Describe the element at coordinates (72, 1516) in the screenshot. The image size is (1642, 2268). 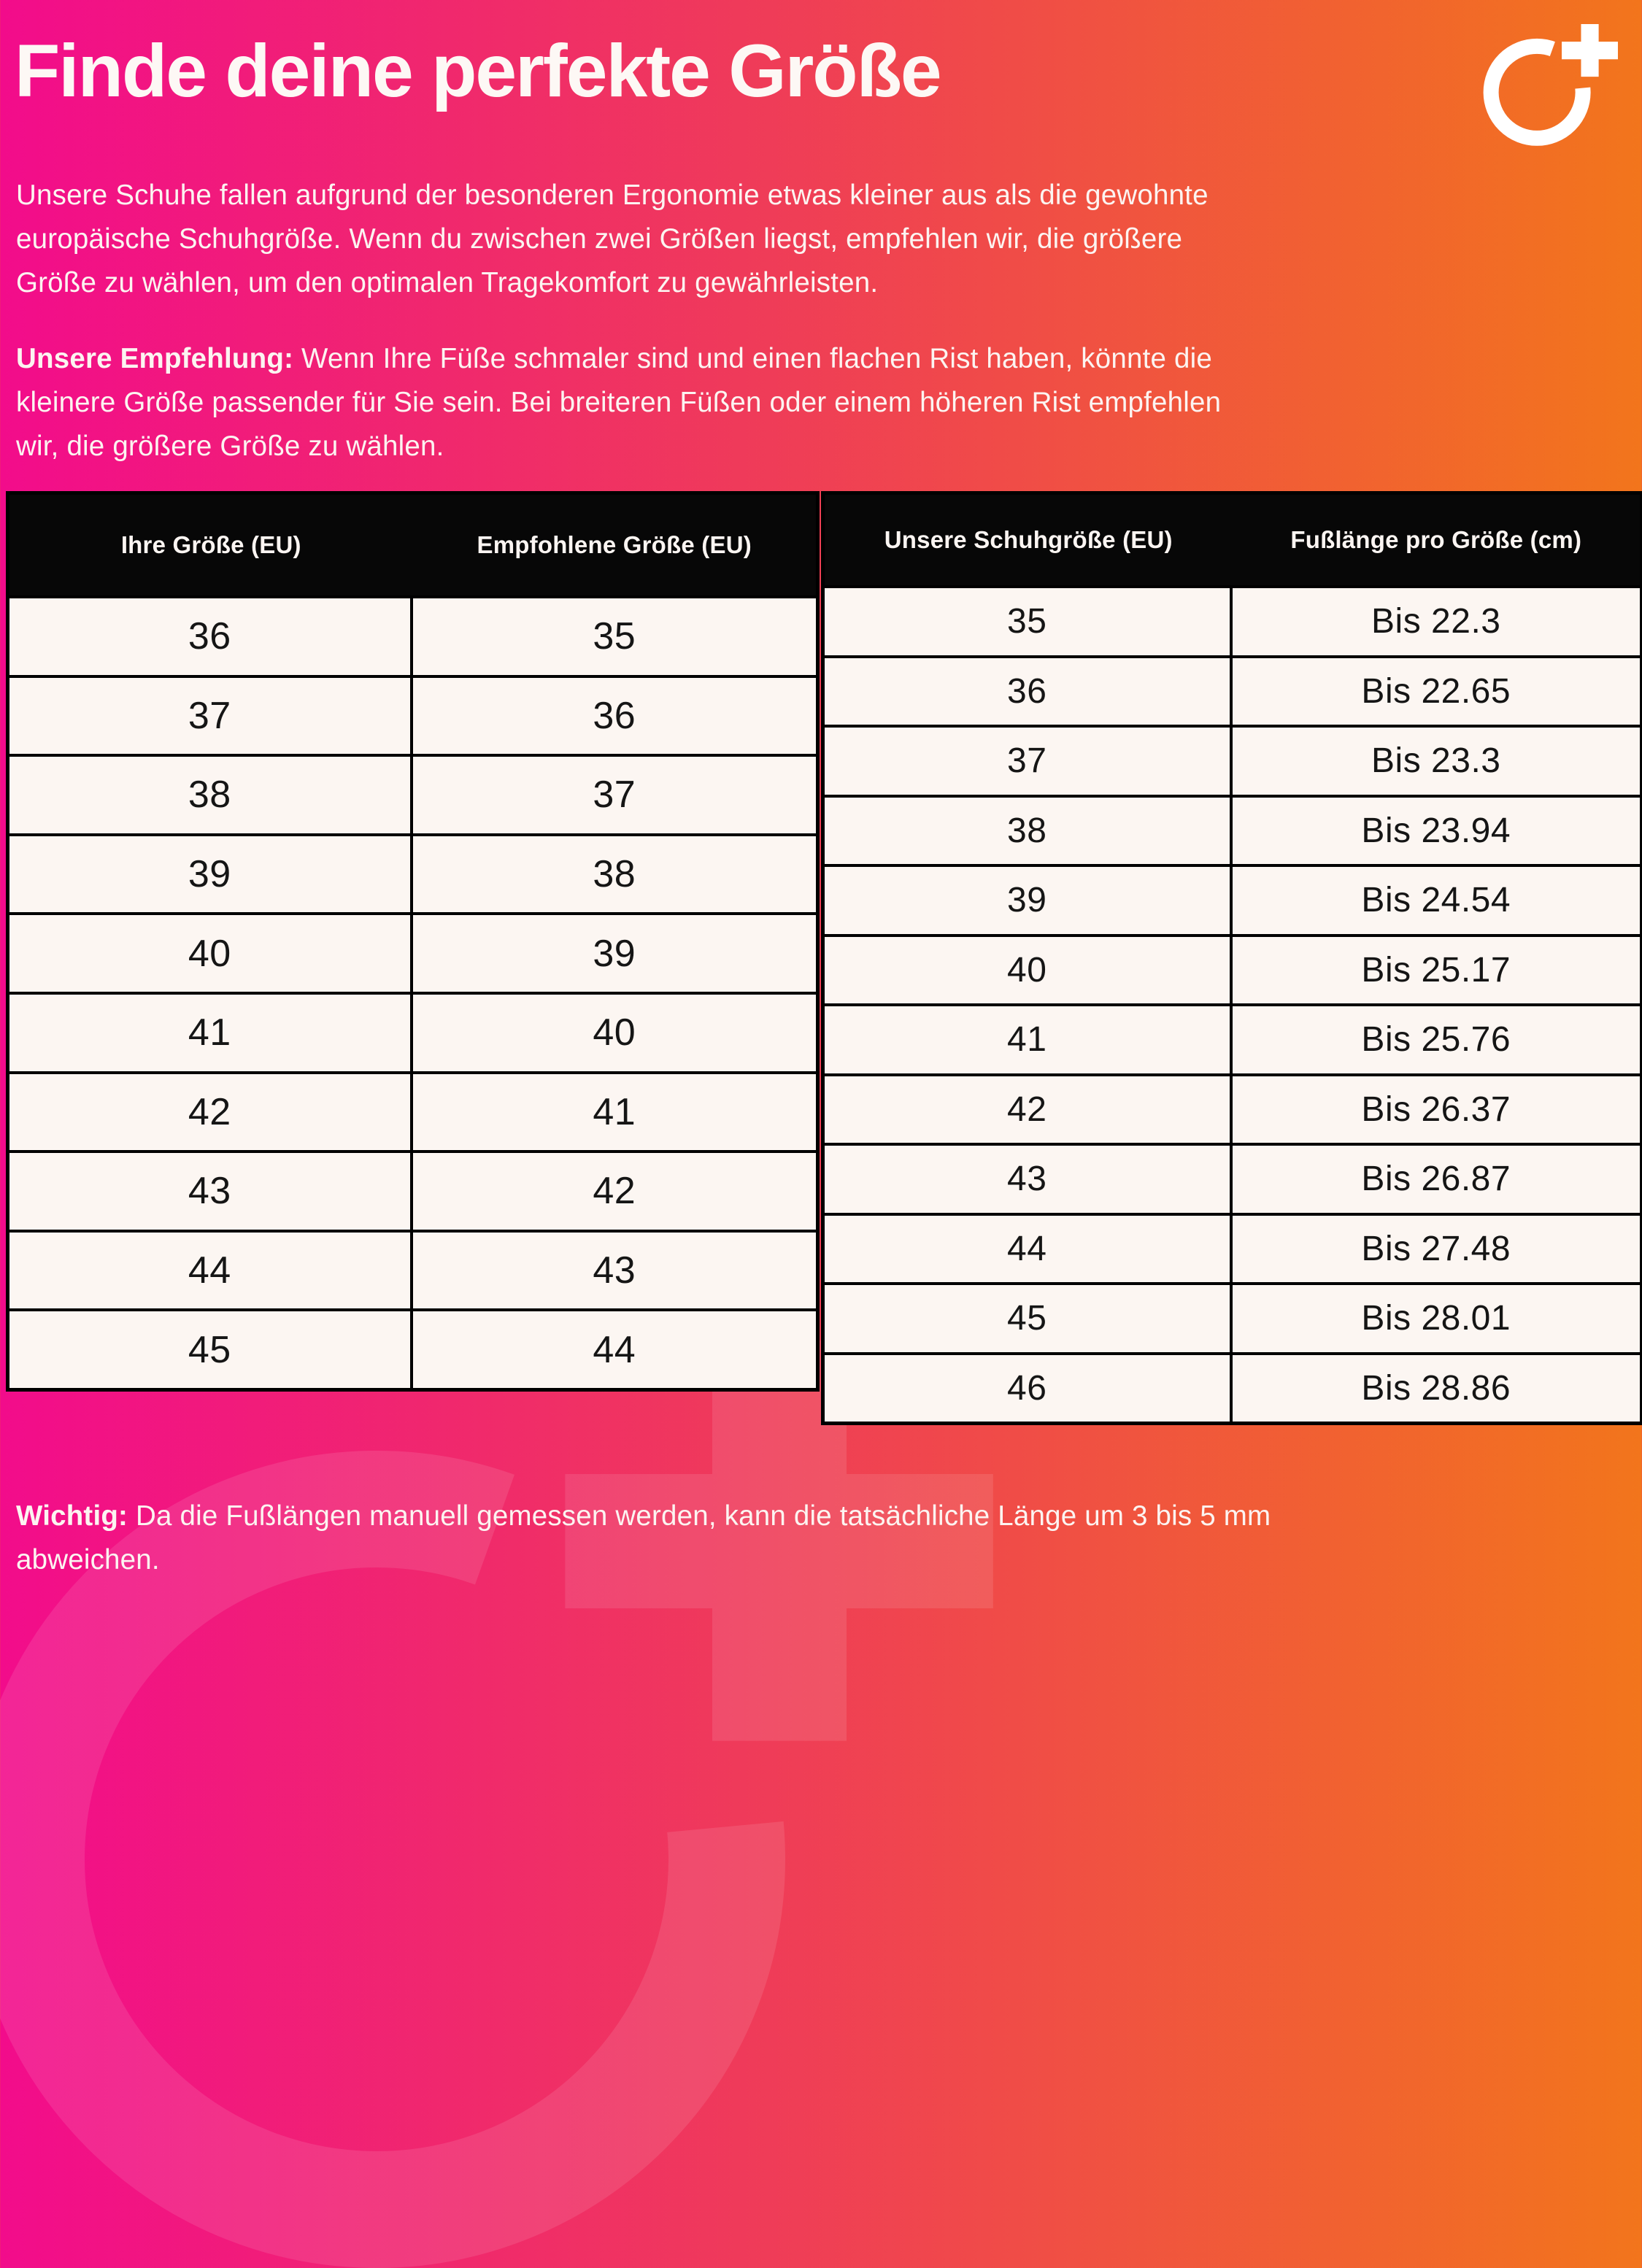
I see `note-label: Wichtig:` at that location.